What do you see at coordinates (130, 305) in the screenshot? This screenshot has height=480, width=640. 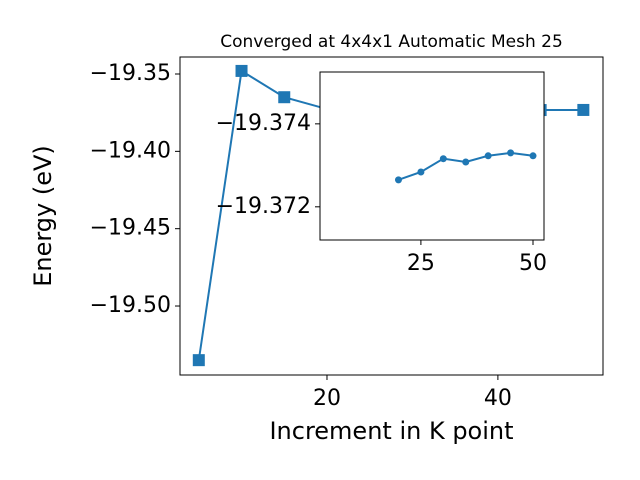 I see `y-tick-label: −19.50` at bounding box center [130, 305].